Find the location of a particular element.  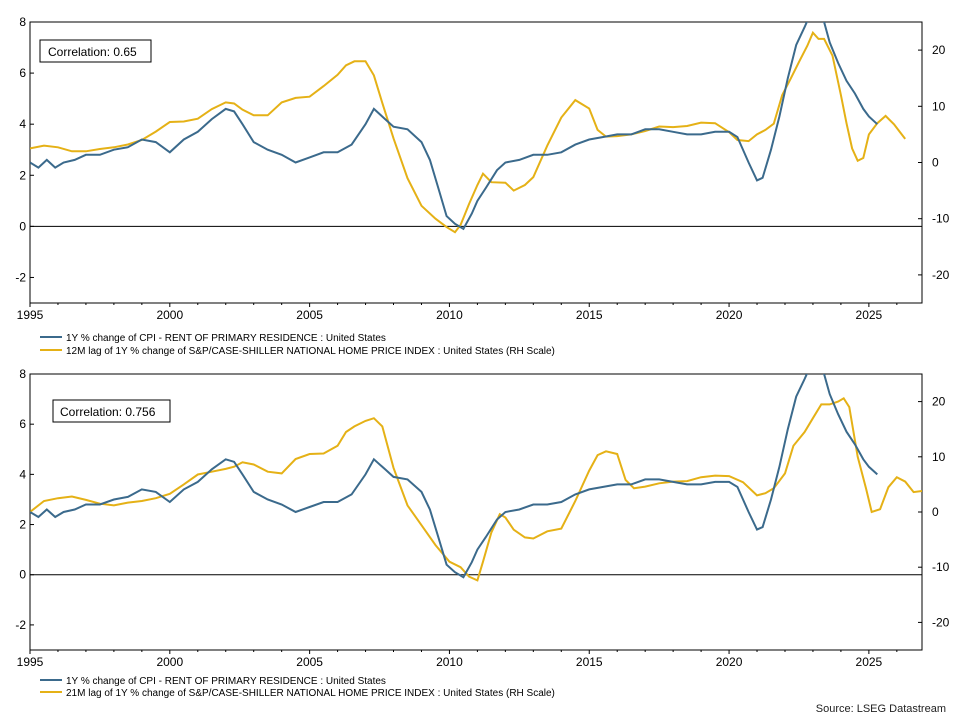

correlation-label: Correlation: 0.756 is located at coordinates (108, 412).